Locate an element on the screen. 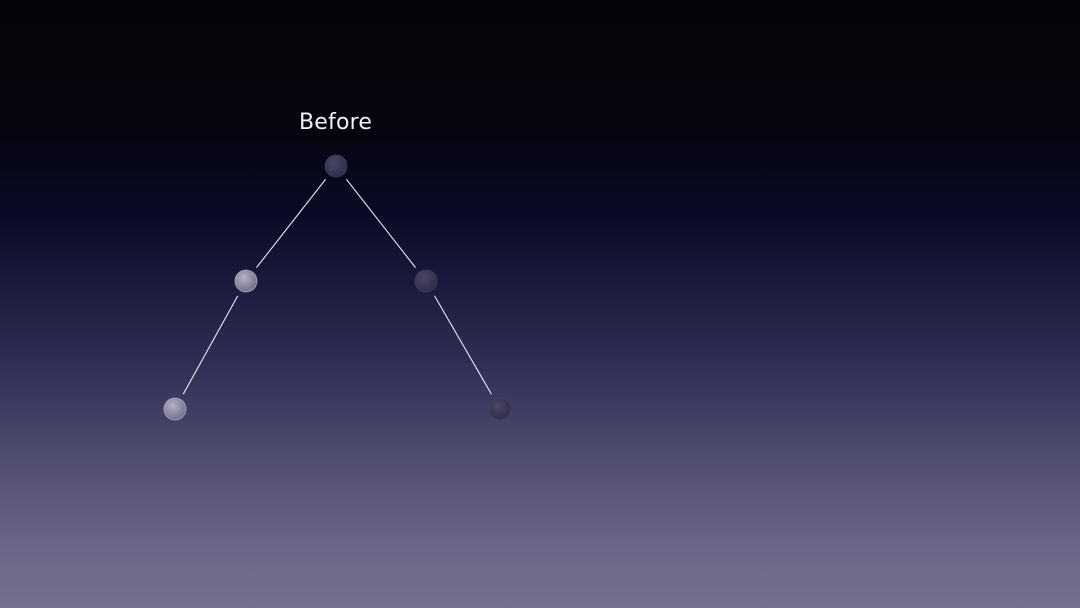  tree-edge-left-child-to-left-left-grandchild is located at coordinates (210, 345).